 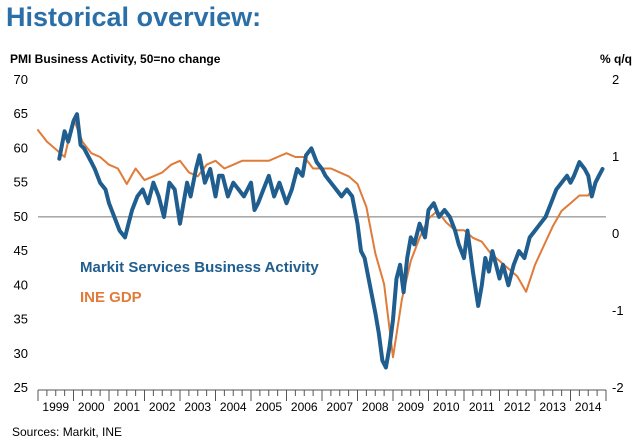 I want to click on y2-tick-label: 0, so click(x=615, y=233).